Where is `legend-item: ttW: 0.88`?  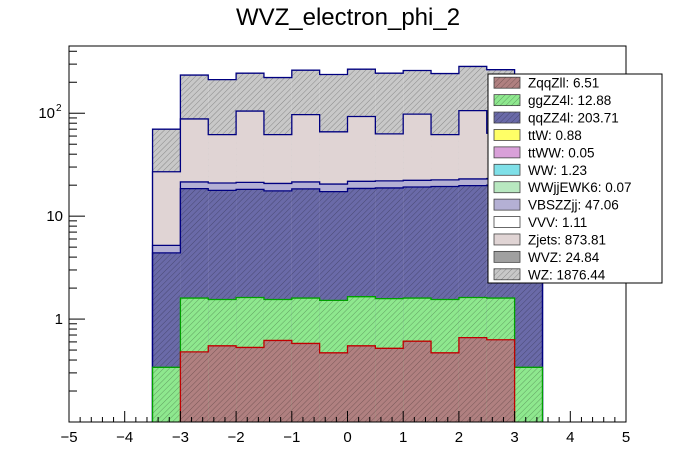 legend-item: ttW: 0.88 is located at coordinates (537, 135).